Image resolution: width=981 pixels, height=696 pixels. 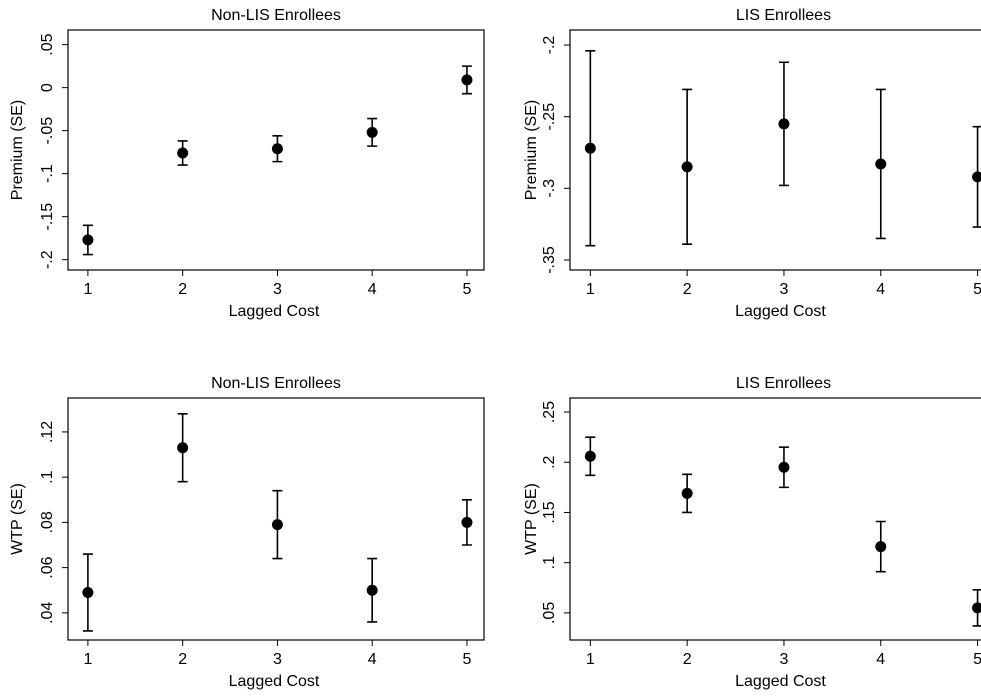 I want to click on y-tick-label: .2, so click(x=549, y=461).